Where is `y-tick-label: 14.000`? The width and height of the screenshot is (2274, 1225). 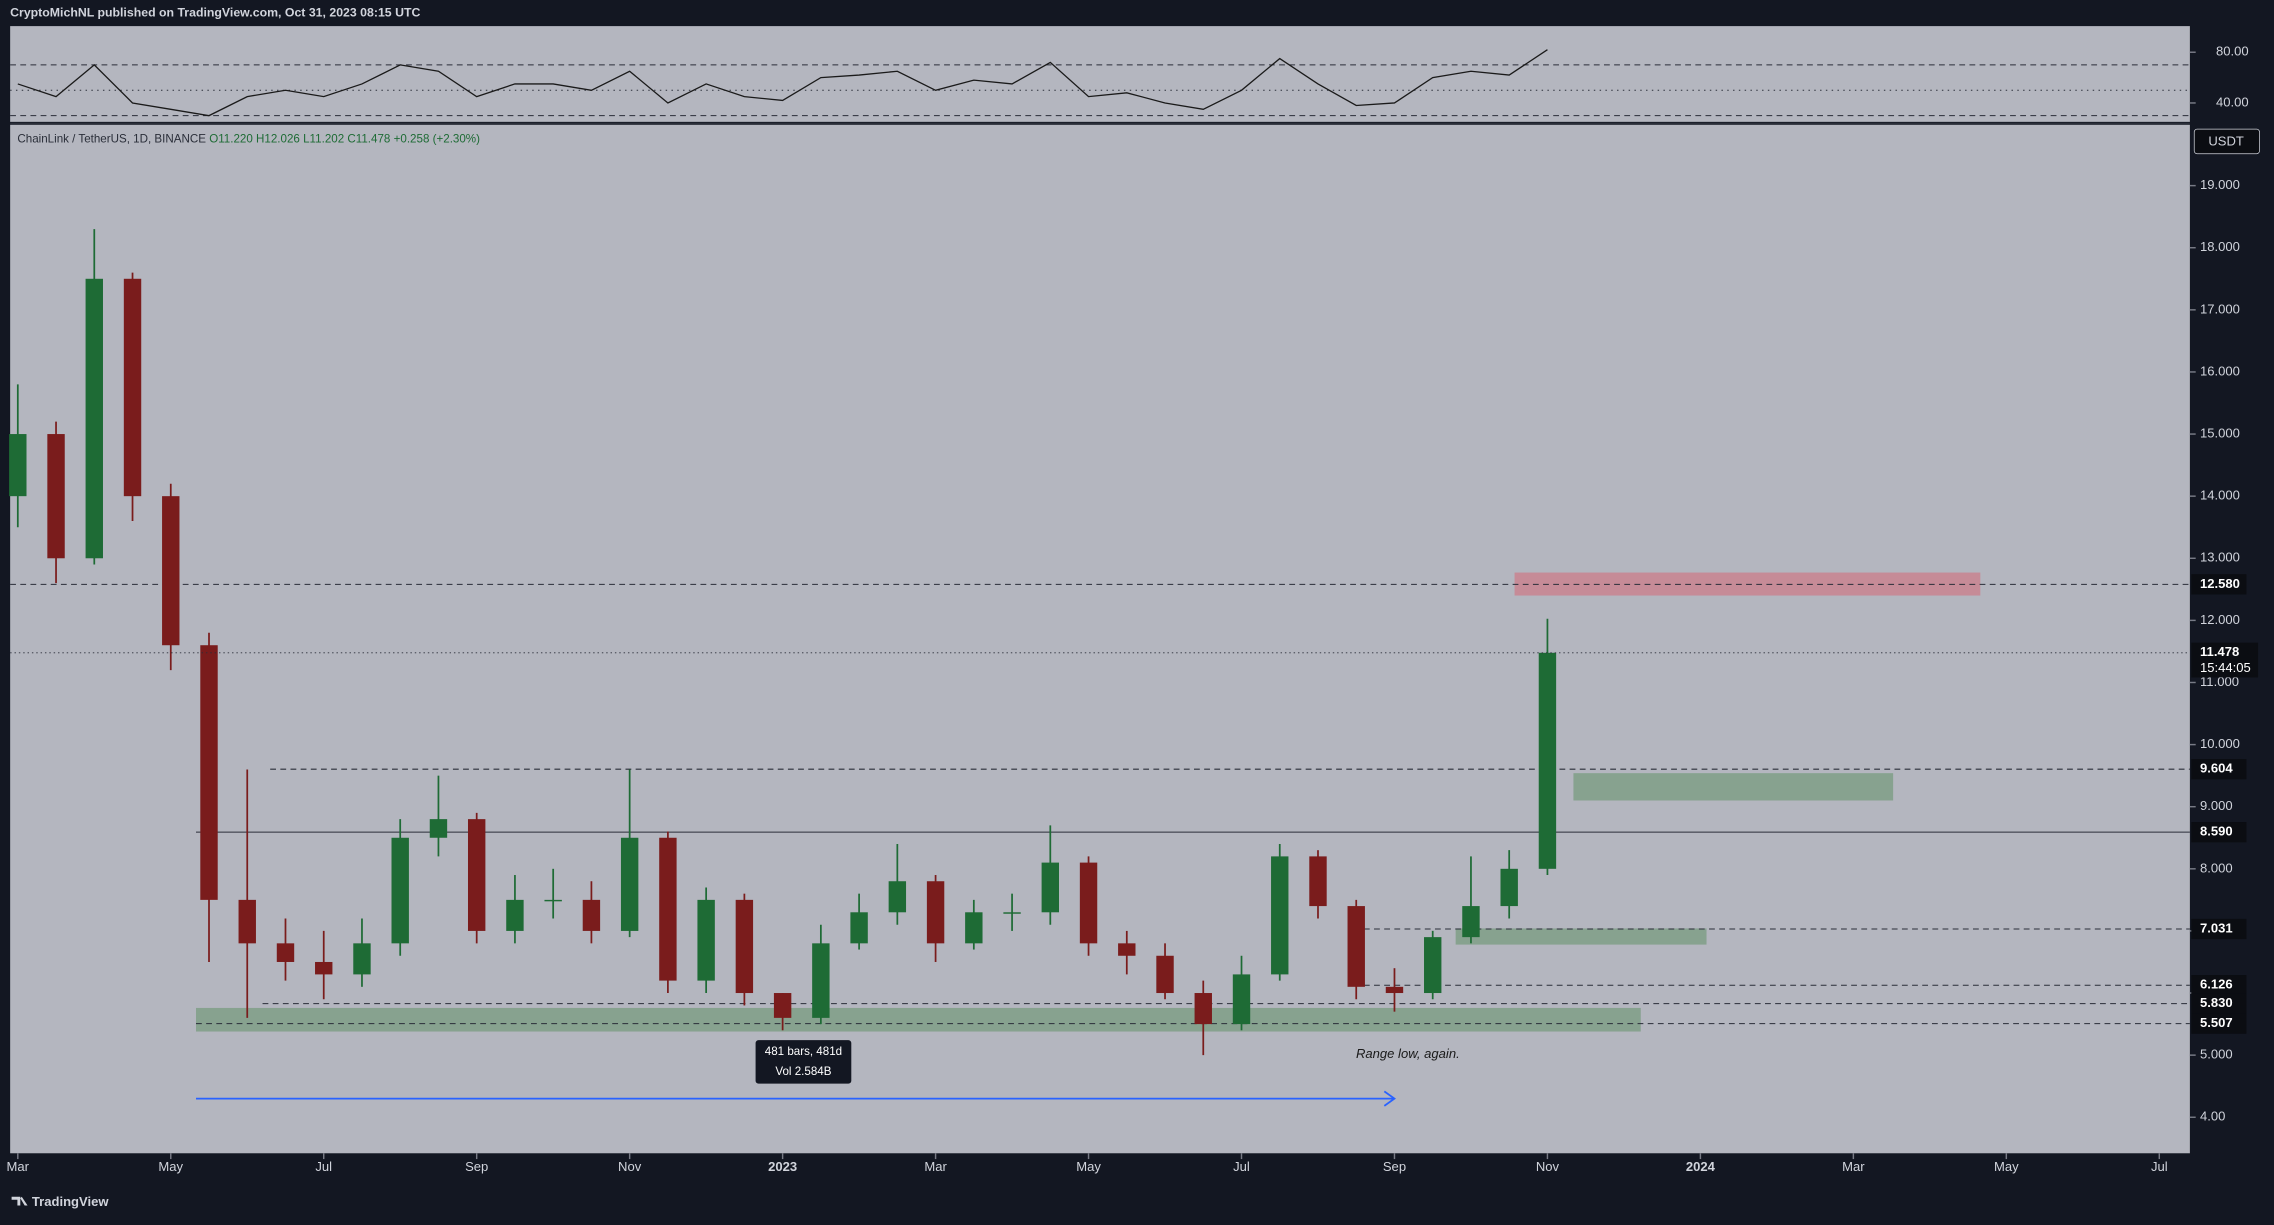 y-tick-label: 14.000 is located at coordinates (2220, 495).